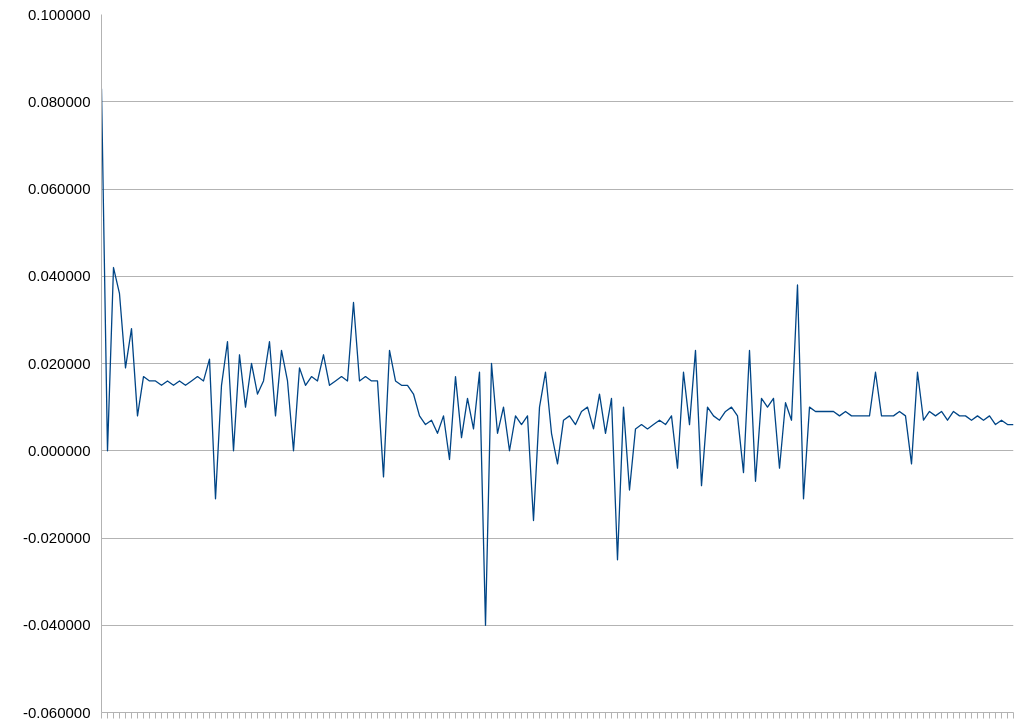 The image size is (1018, 724). I want to click on y-tick-label: -0.020000, so click(56, 537).